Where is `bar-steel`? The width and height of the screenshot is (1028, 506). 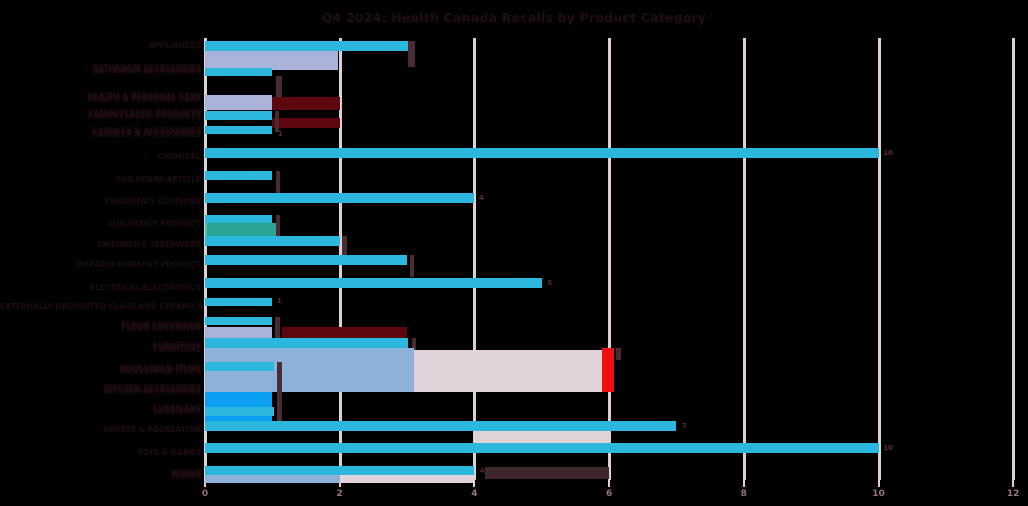 bar-steel is located at coordinates (272, 479).